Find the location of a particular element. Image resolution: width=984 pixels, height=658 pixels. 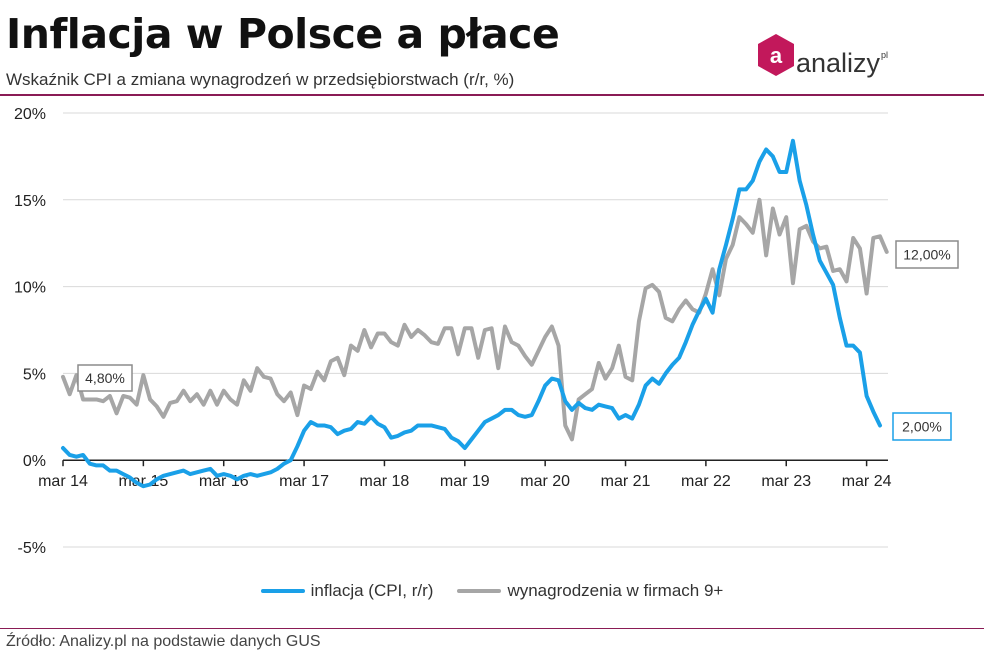

analizy-logo-icon: a is located at coordinates (776, 55).